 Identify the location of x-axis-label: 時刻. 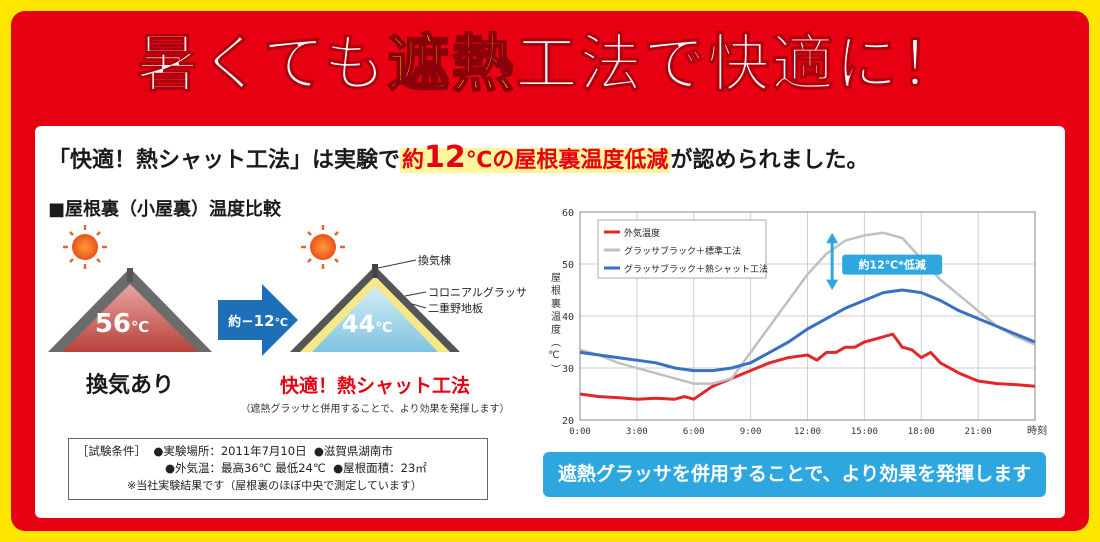
(1037, 430).